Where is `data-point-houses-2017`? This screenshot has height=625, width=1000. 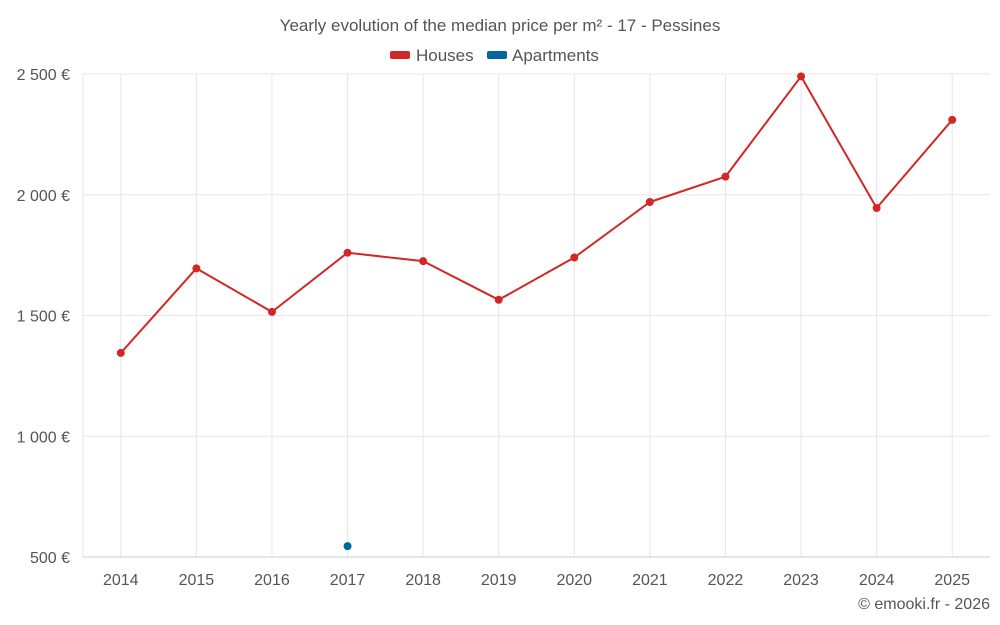
data-point-houses-2017 is located at coordinates (347, 252).